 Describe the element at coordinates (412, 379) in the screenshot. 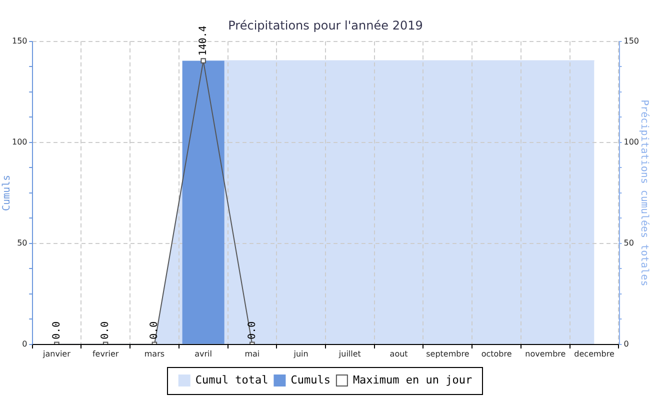

I see `legend-label: Maximum en un jour` at that location.